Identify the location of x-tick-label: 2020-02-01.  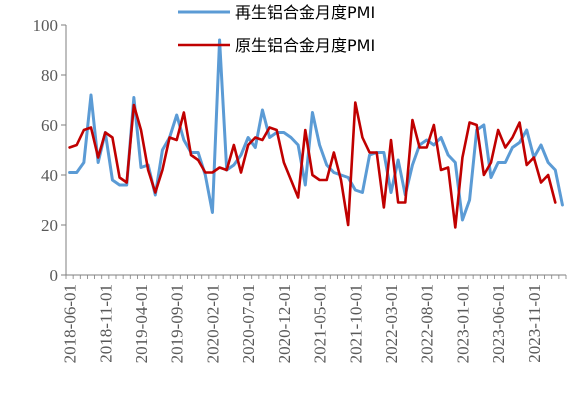
(212, 323).